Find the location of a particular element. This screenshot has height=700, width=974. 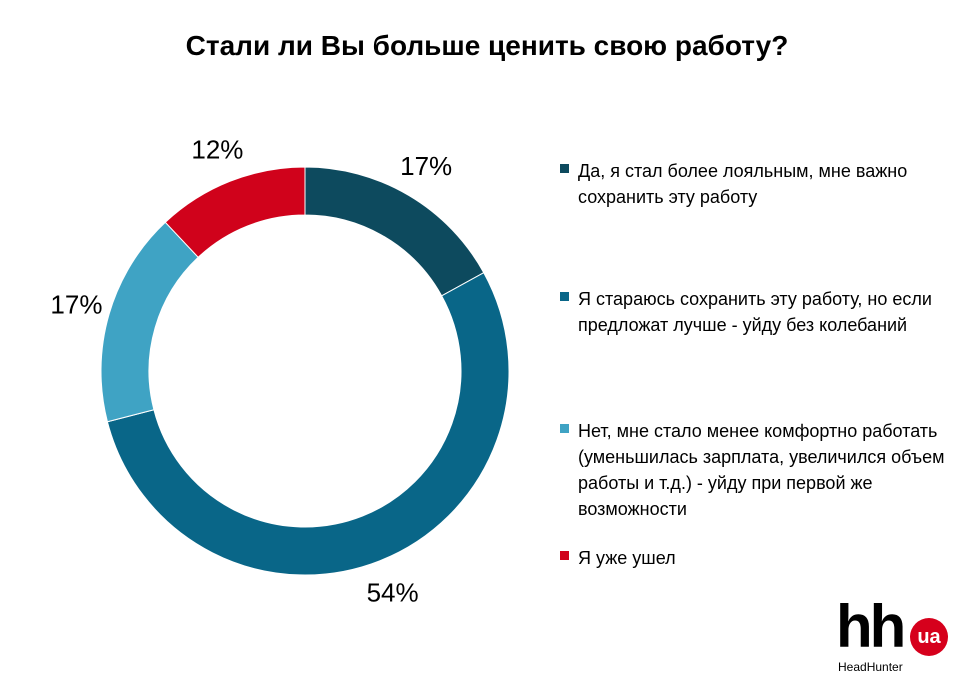

logo-badge: ua is located at coordinates (929, 637).